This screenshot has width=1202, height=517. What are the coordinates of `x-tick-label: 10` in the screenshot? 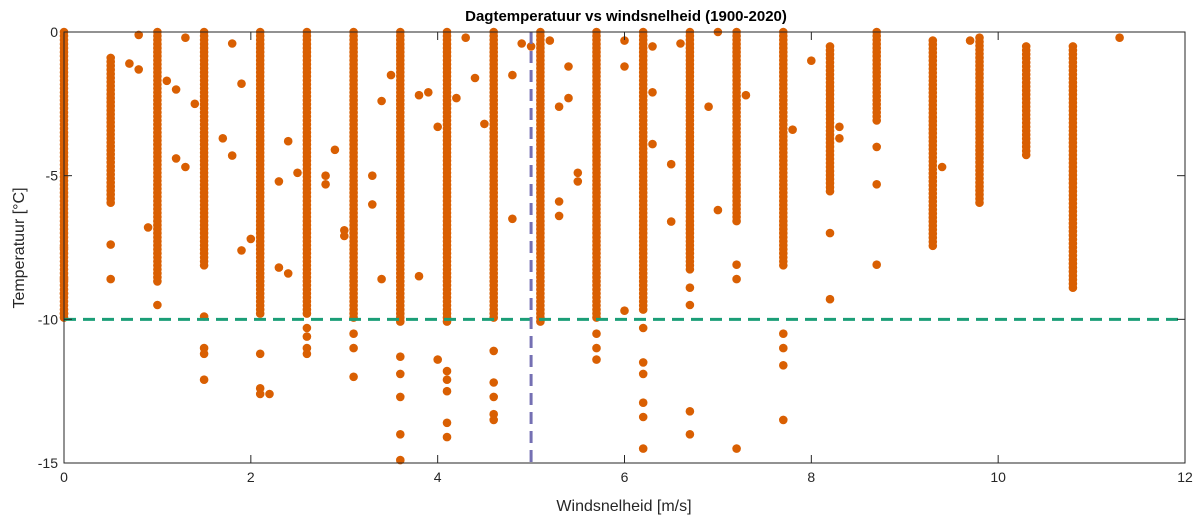 It's located at (998, 477).